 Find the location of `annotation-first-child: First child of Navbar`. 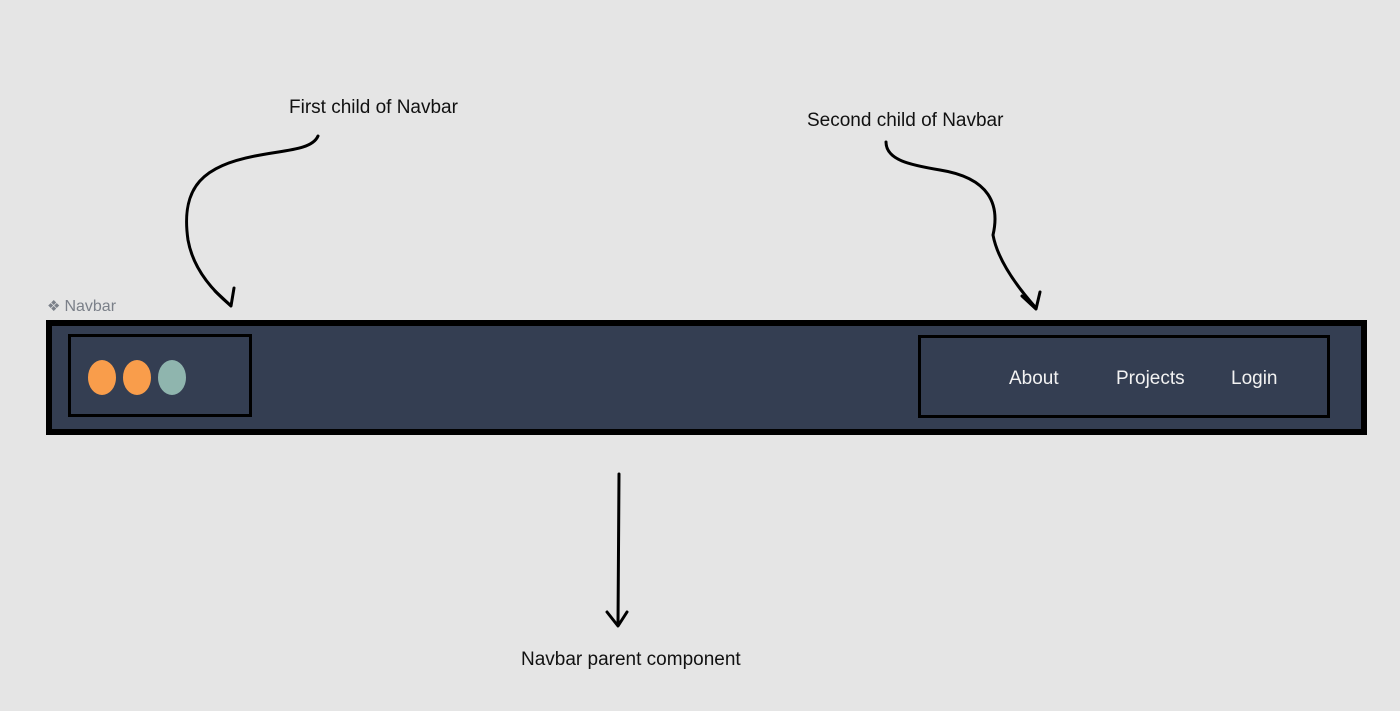

annotation-first-child: First child of Navbar is located at coordinates (373, 107).